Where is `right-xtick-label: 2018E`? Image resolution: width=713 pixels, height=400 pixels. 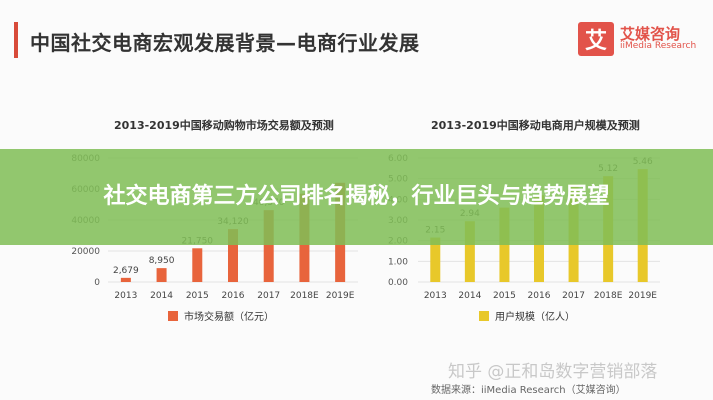
right-xtick-label: 2018E is located at coordinates (608, 296).